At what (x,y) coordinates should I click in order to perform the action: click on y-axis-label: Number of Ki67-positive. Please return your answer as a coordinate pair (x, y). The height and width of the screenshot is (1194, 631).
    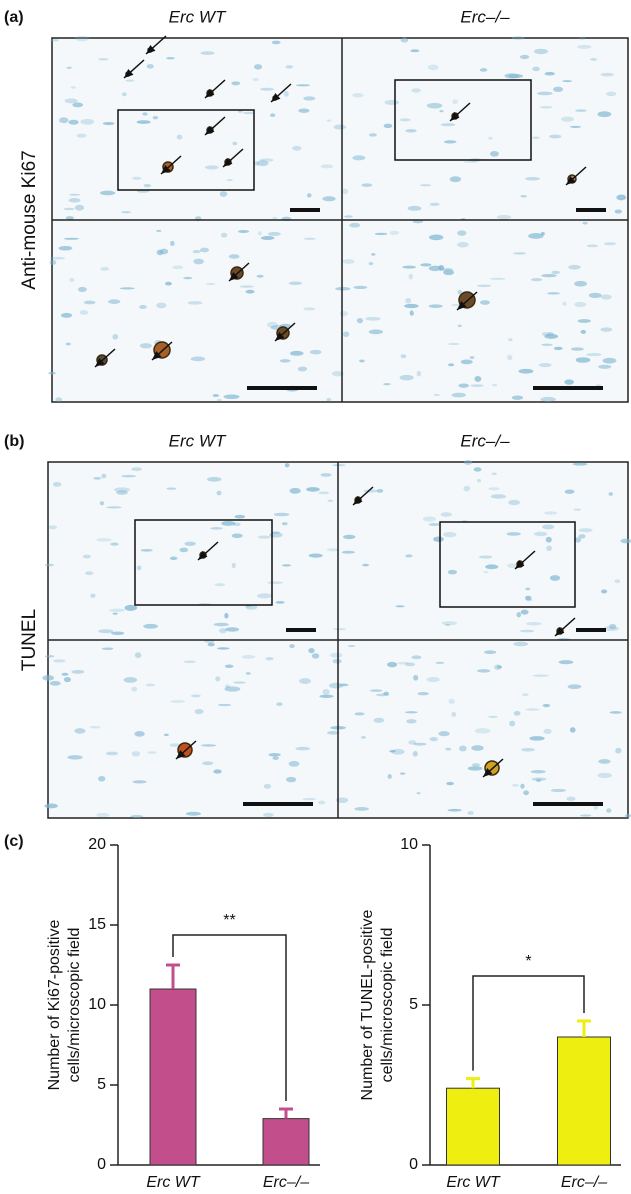
    Looking at the image, I should click on (54, 1005).